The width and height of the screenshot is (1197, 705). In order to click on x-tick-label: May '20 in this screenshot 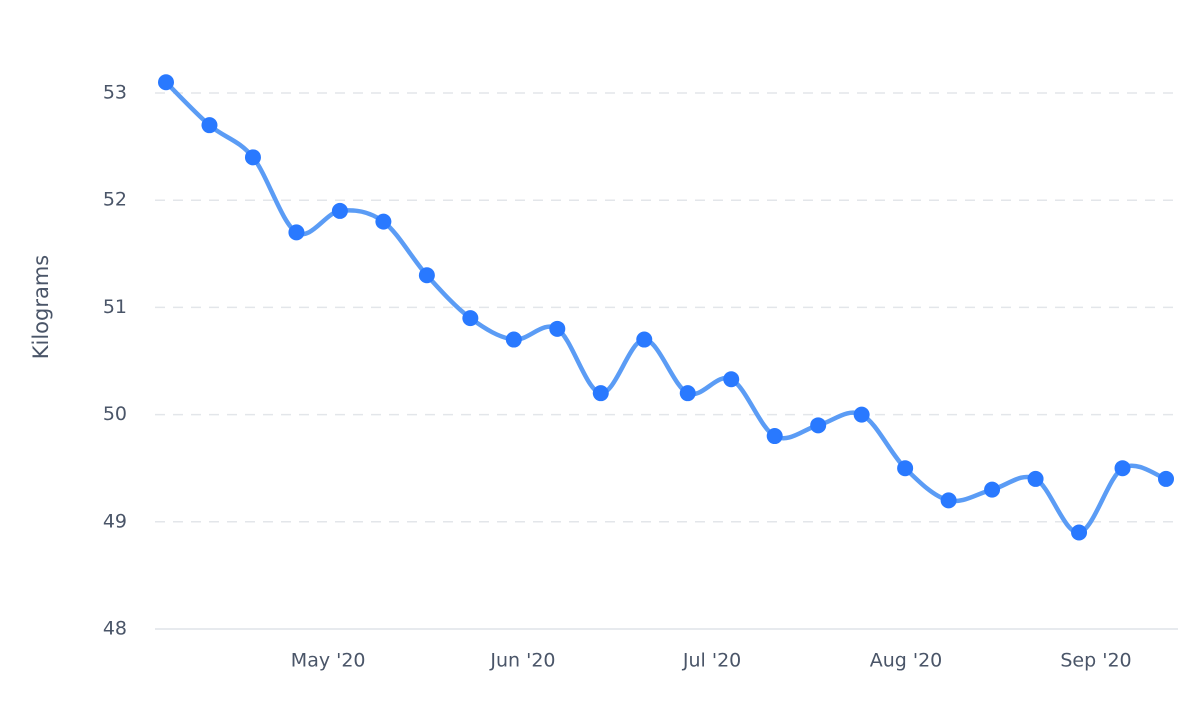, I will do `click(328, 661)`.